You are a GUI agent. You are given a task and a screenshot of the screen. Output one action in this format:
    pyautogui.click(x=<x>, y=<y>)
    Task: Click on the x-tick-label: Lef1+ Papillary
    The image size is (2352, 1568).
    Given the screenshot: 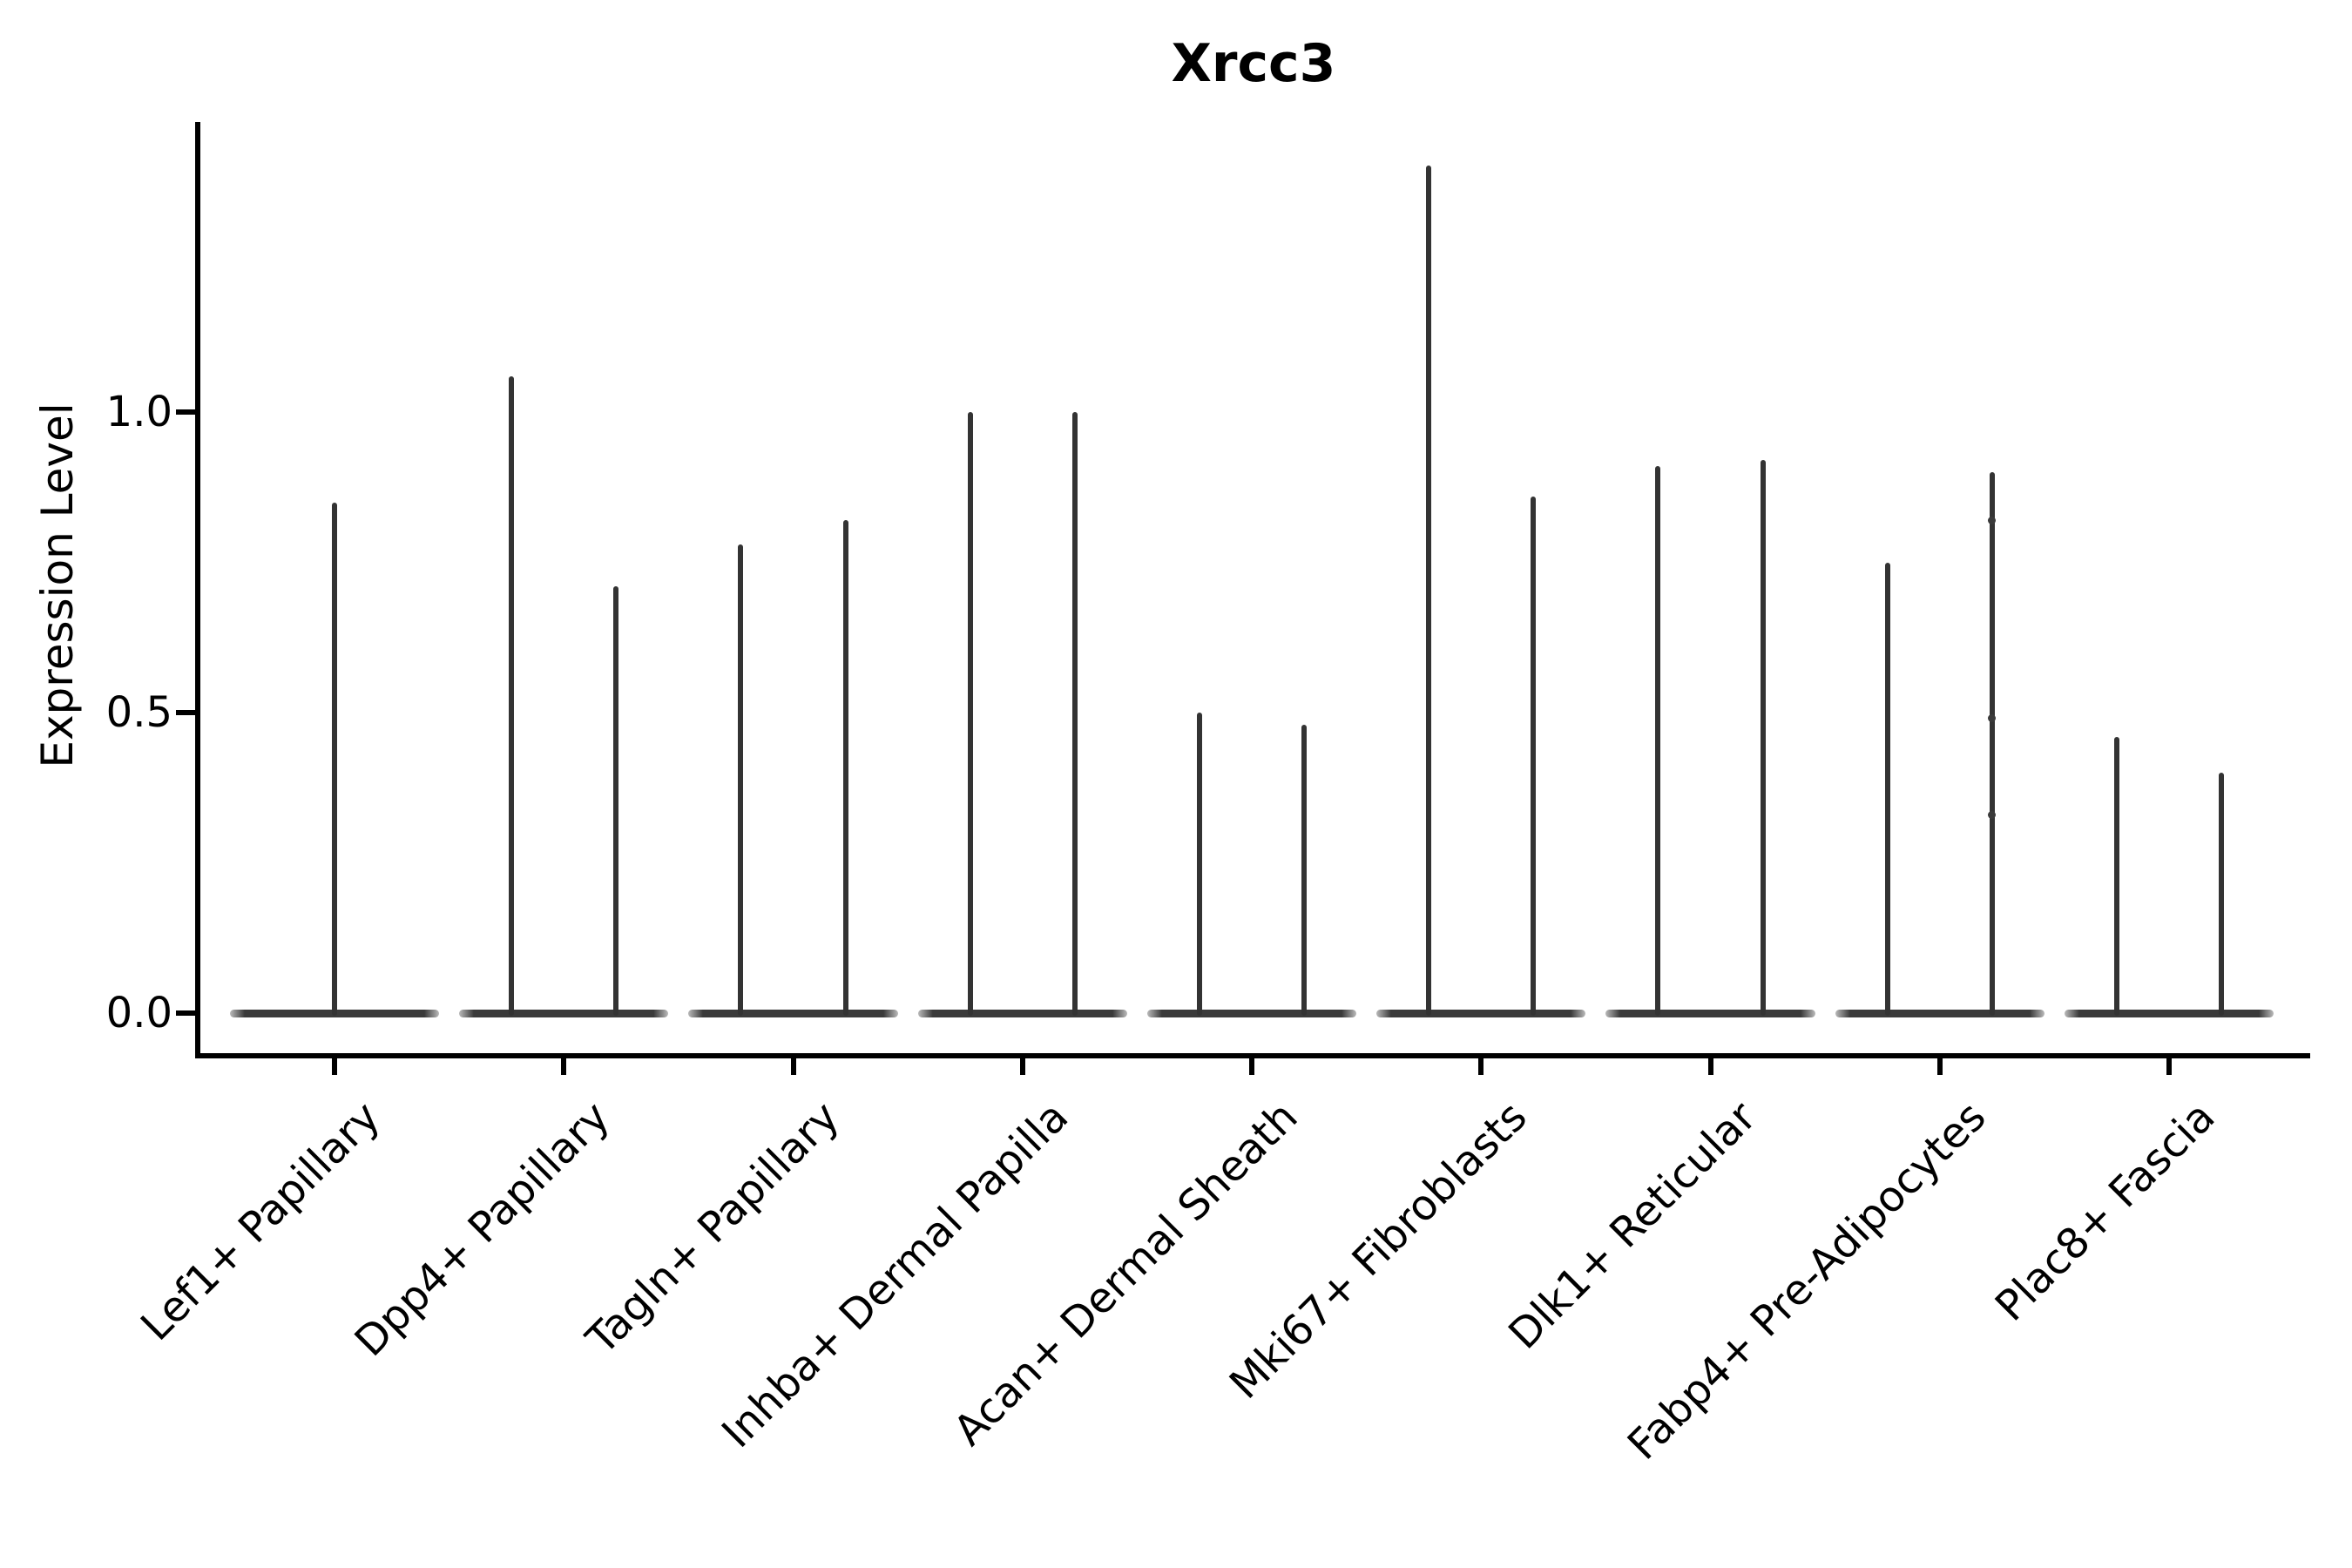 What is the action you would take?
    pyautogui.click(x=261, y=1221)
    